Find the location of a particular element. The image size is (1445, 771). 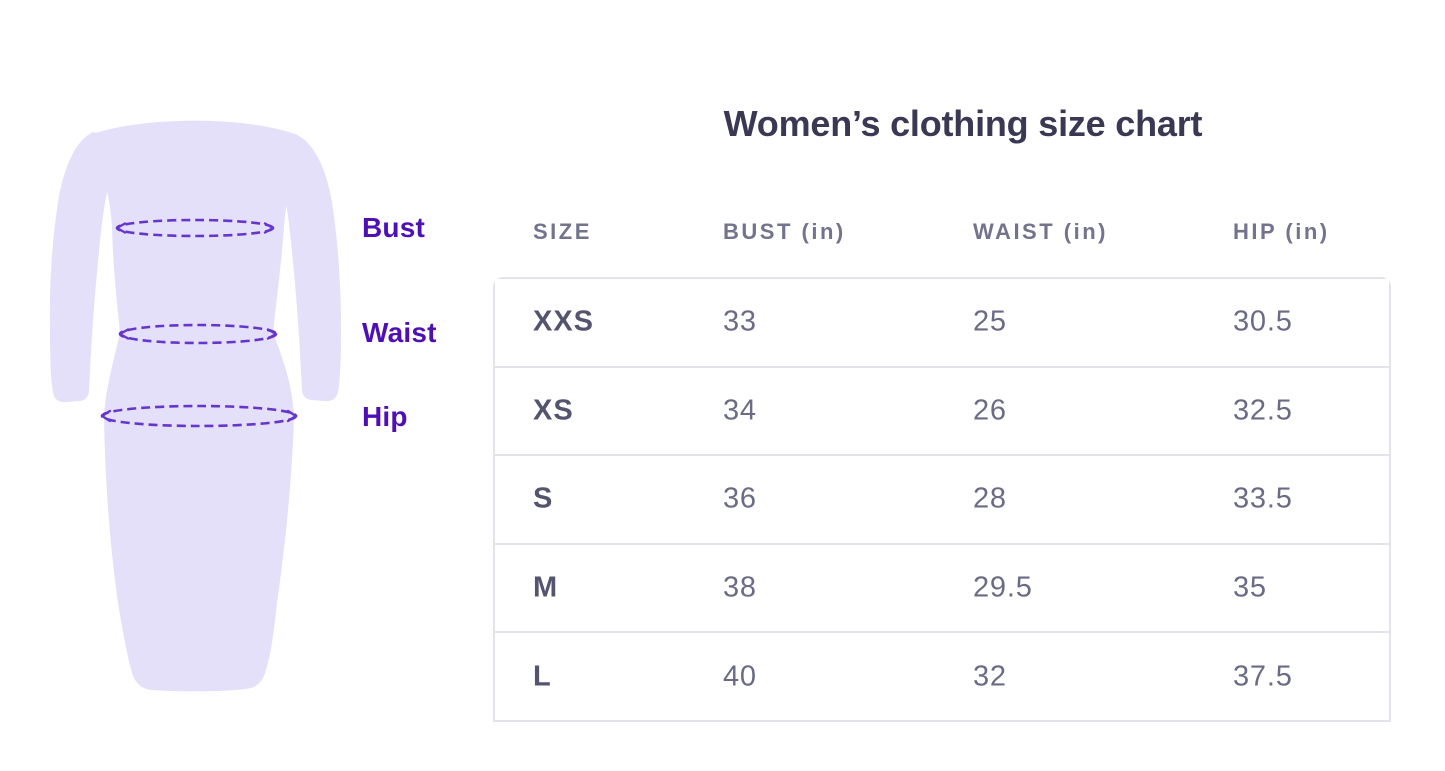

bust-cell: 34 is located at coordinates (740, 410).